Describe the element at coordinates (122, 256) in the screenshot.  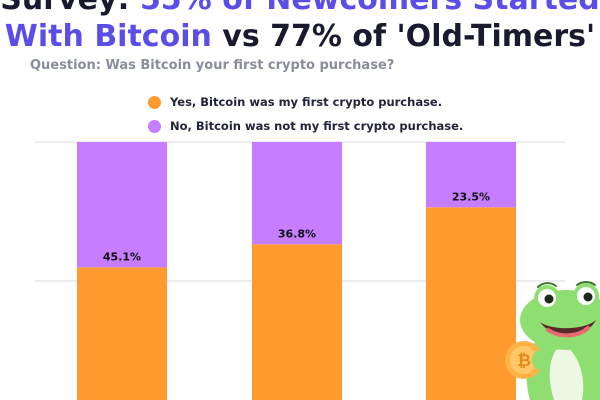
I see `data-label-no-1: 45.1%` at that location.